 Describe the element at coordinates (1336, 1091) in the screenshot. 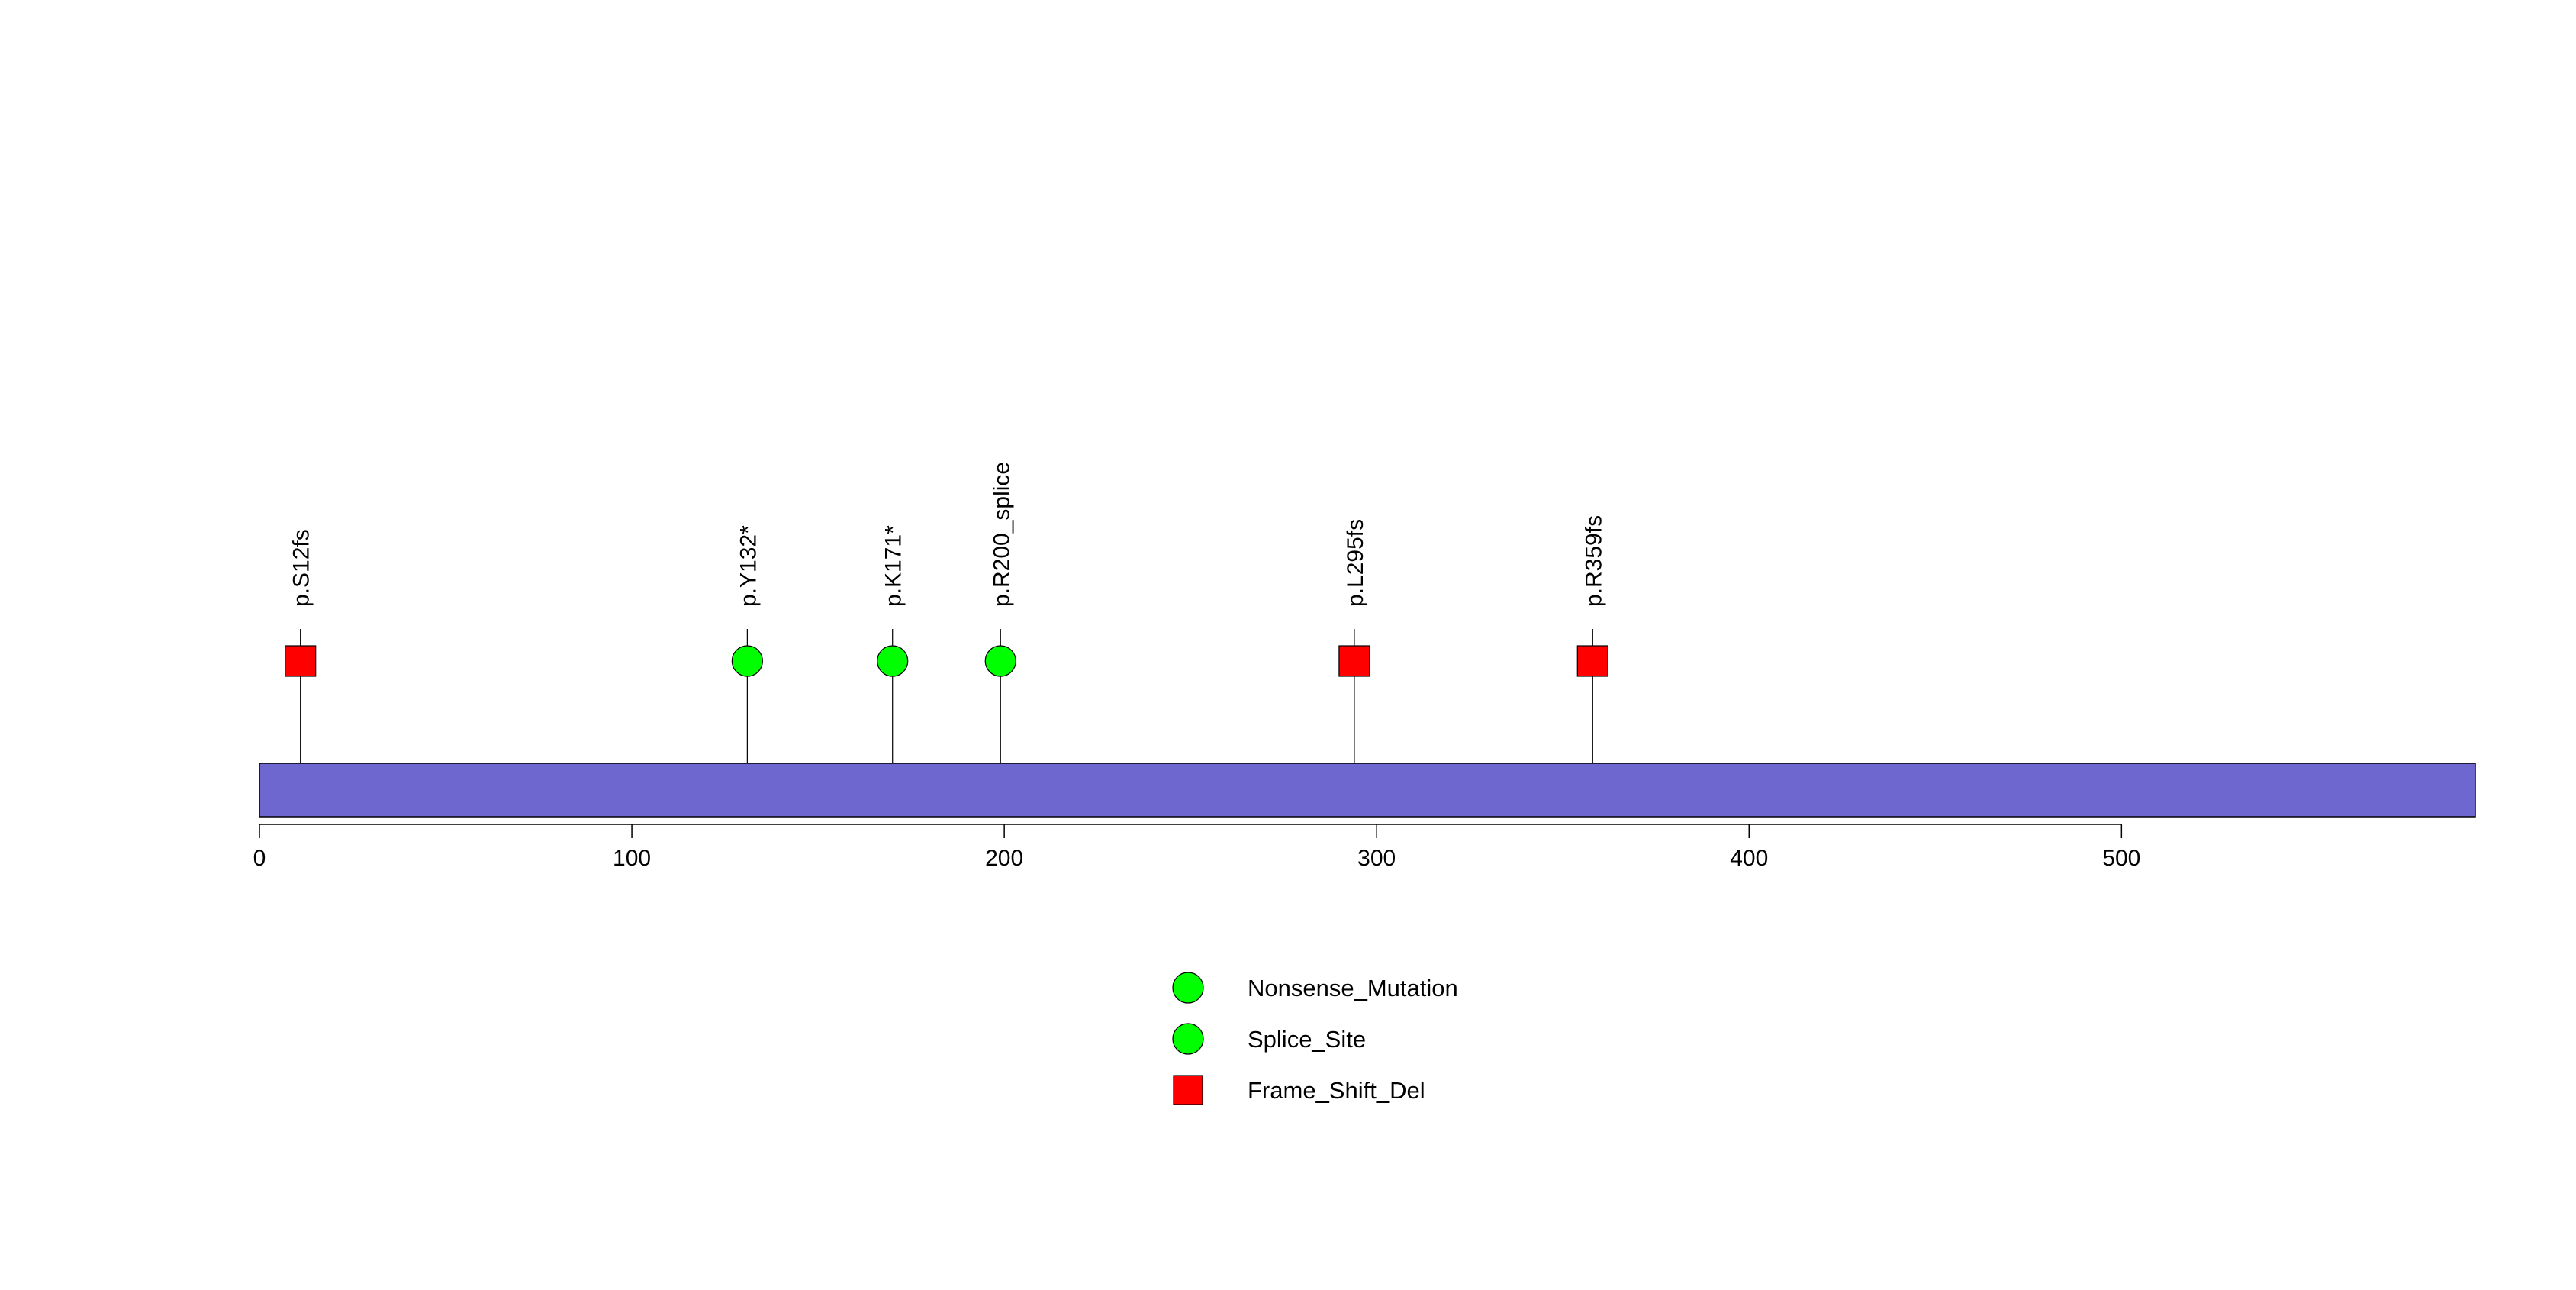

I see `legend-label-frame-shift-del: Frame_Shift_Del` at that location.